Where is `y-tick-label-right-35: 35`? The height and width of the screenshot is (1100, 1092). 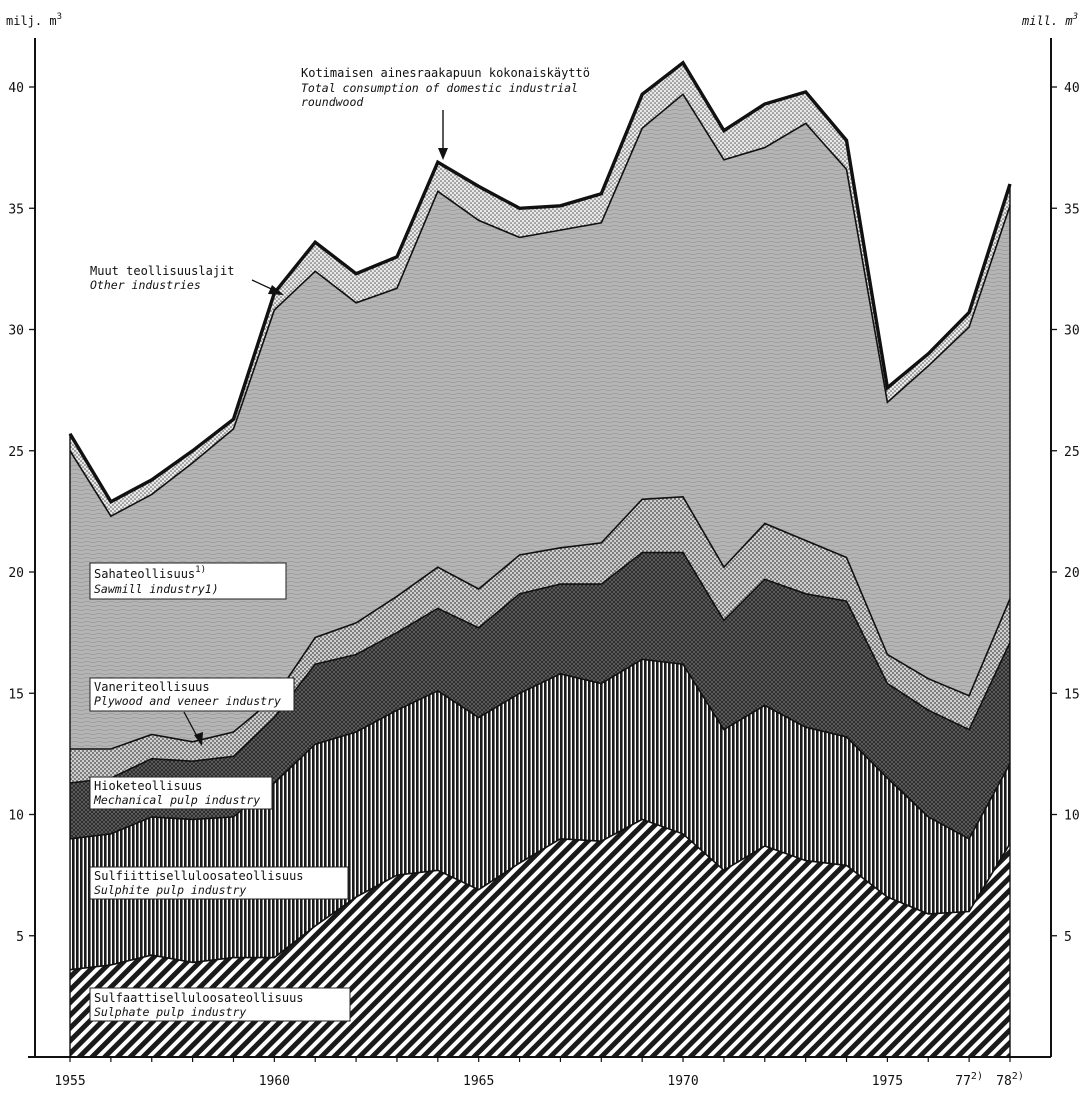 y-tick-label-right-35: 35 is located at coordinates (1072, 209).